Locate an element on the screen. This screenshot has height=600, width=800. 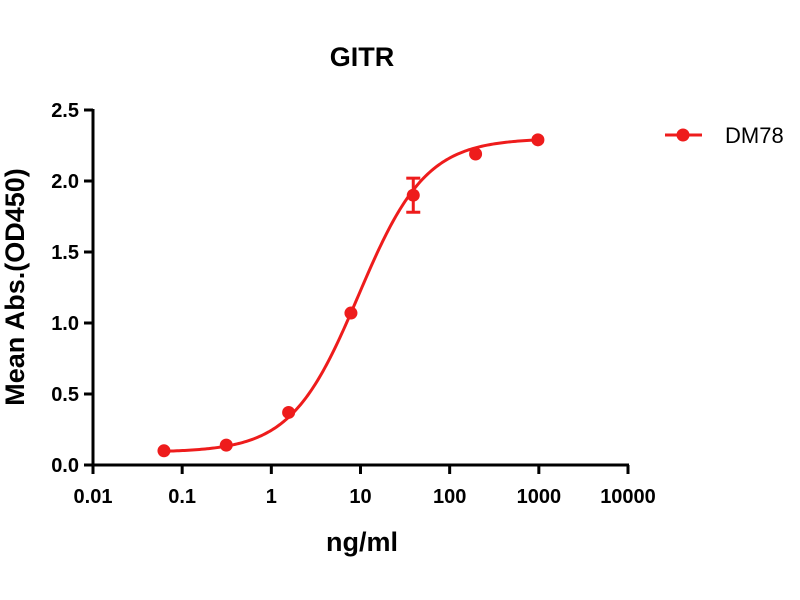
y-tick-label: 1.5 is located at coordinates (65, 253).